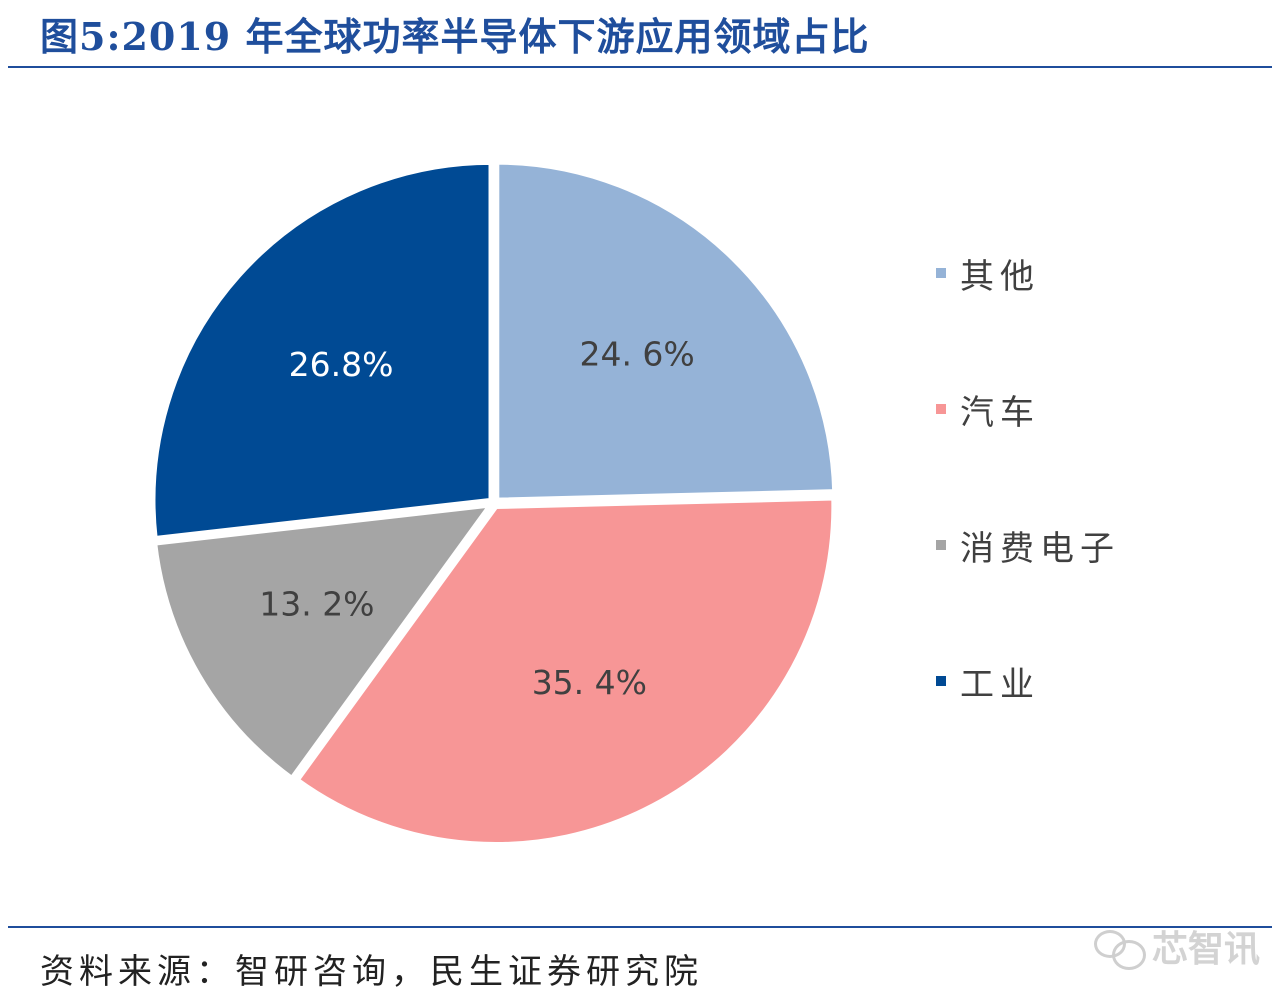  Describe the element at coordinates (455, 36) in the screenshot. I see `figure-title: 图5:2019 年全球功率半导体下游应用领域占比` at that location.